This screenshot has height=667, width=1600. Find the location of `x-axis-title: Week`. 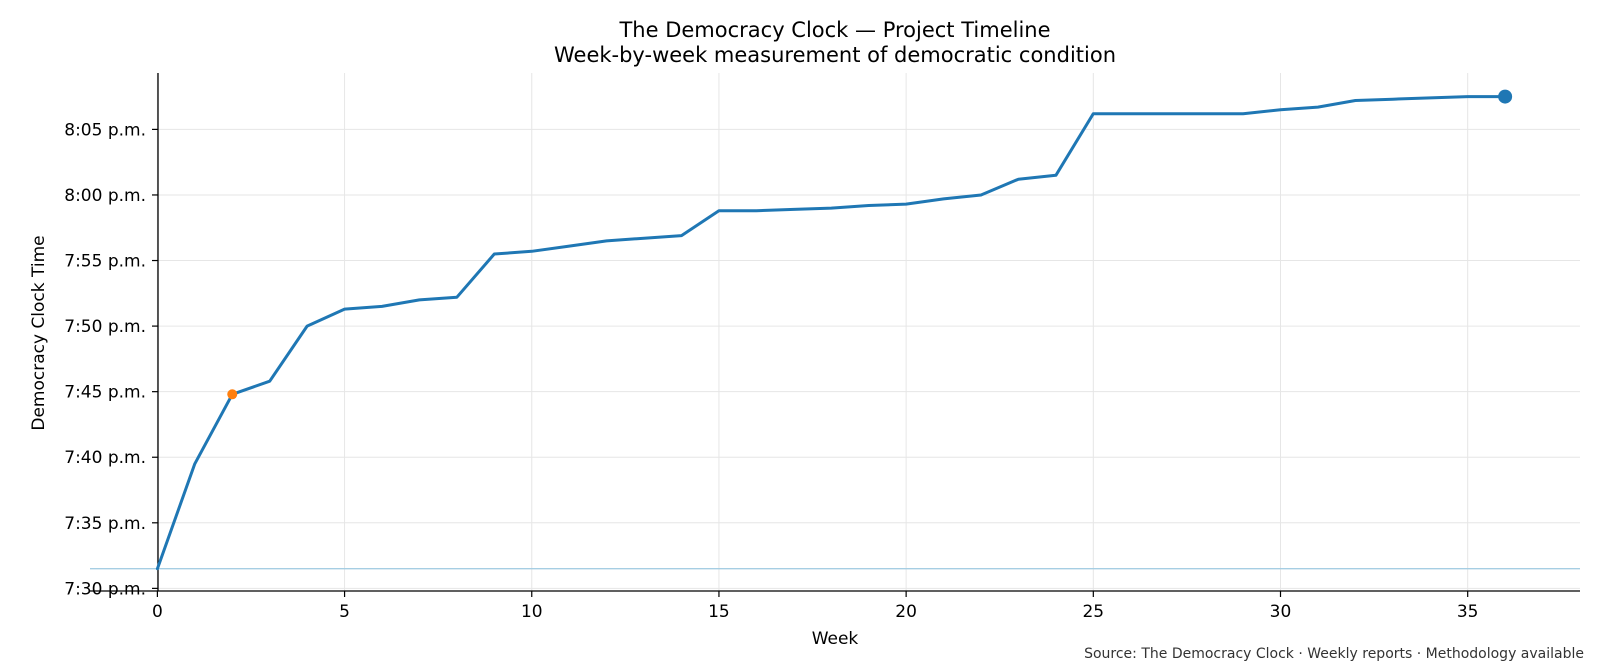

x-axis-title: Week is located at coordinates (835, 639).